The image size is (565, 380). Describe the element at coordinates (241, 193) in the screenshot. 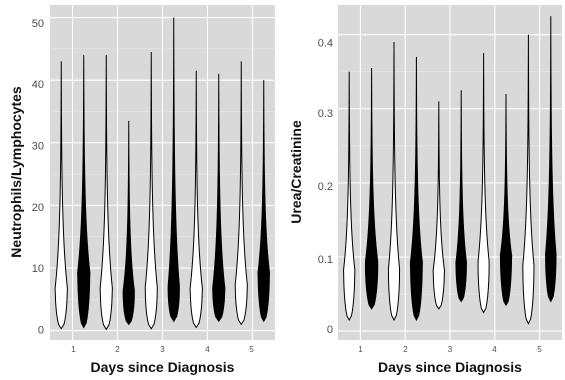

I see `violin-left-series1-day5` at that location.